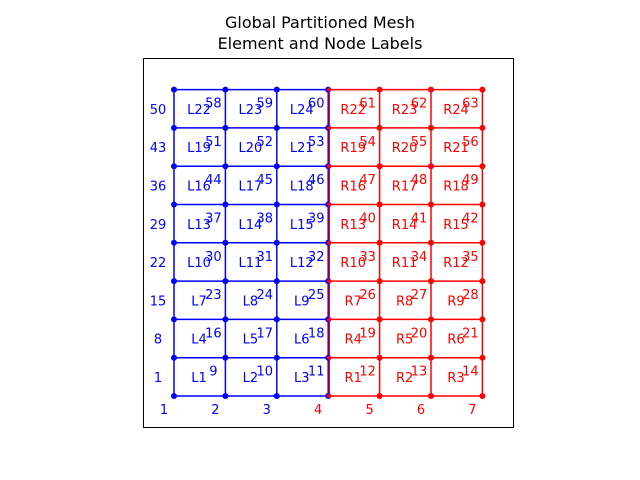 The height and width of the screenshot is (480, 640). What do you see at coordinates (213, 257) in the screenshot?
I see `node-label: 30` at bounding box center [213, 257].